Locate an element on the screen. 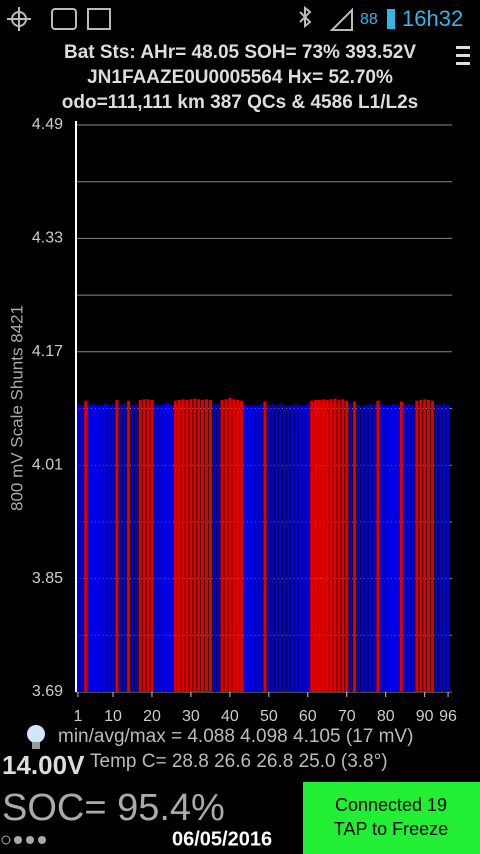  y-tick-label: 3.69 is located at coordinates (47, 691).